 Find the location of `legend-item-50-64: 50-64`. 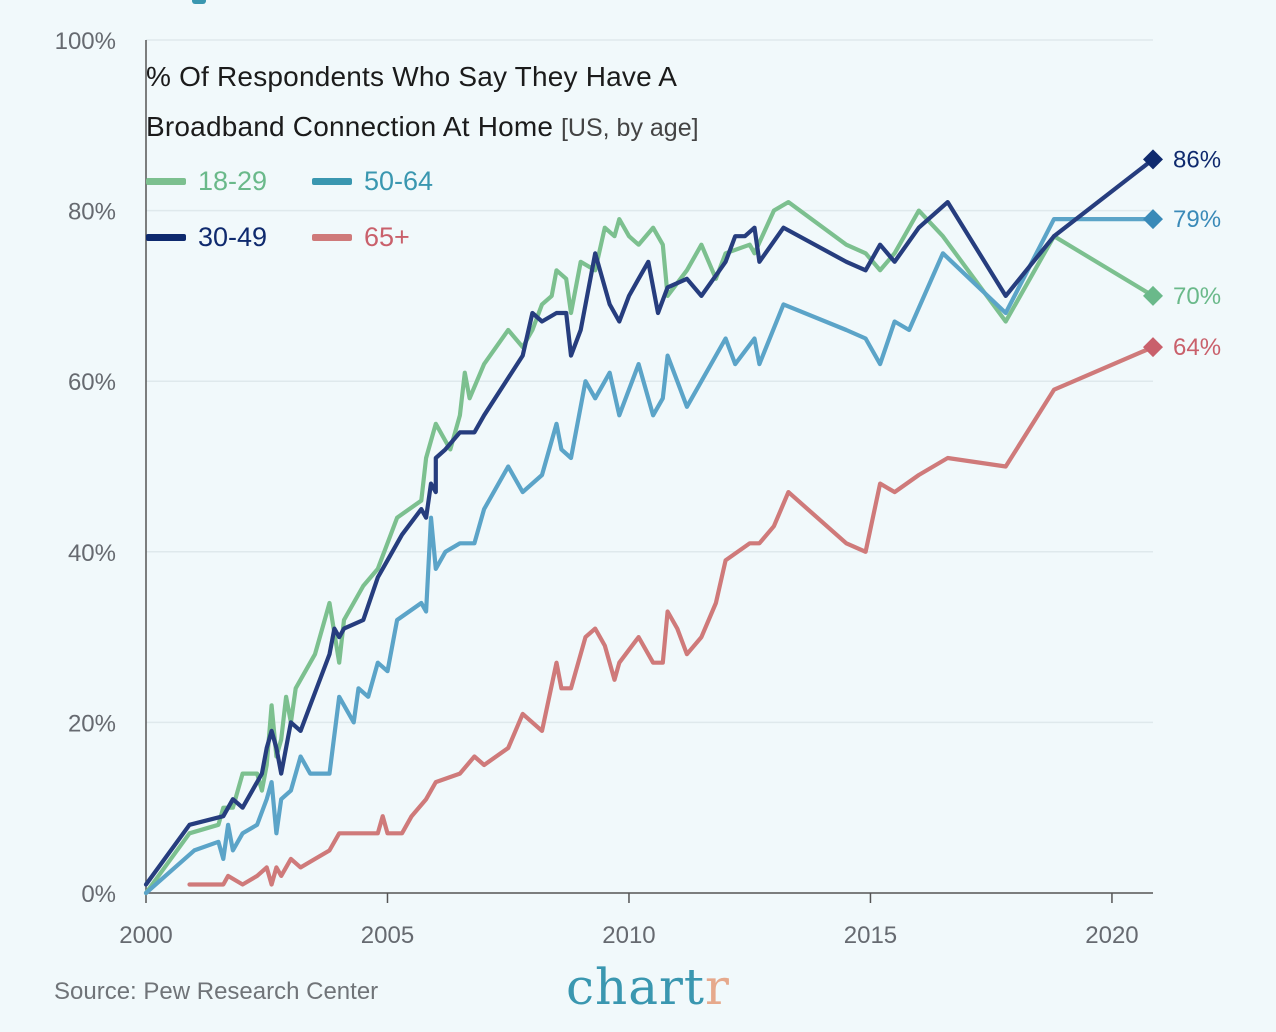

legend-item-50-64: 50-64 is located at coordinates (372, 181).